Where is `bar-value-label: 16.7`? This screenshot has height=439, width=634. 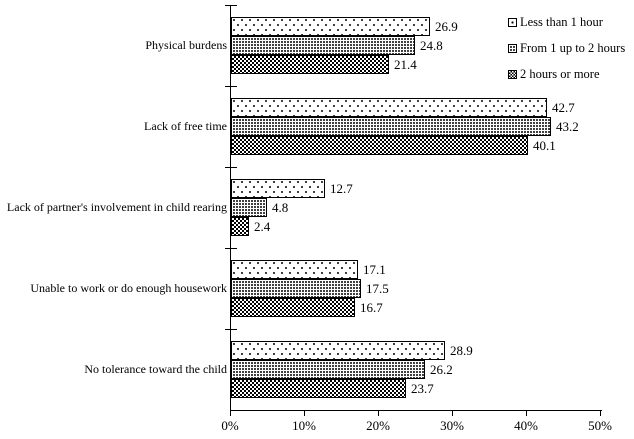 bar-value-label: 16.7 is located at coordinates (371, 307).